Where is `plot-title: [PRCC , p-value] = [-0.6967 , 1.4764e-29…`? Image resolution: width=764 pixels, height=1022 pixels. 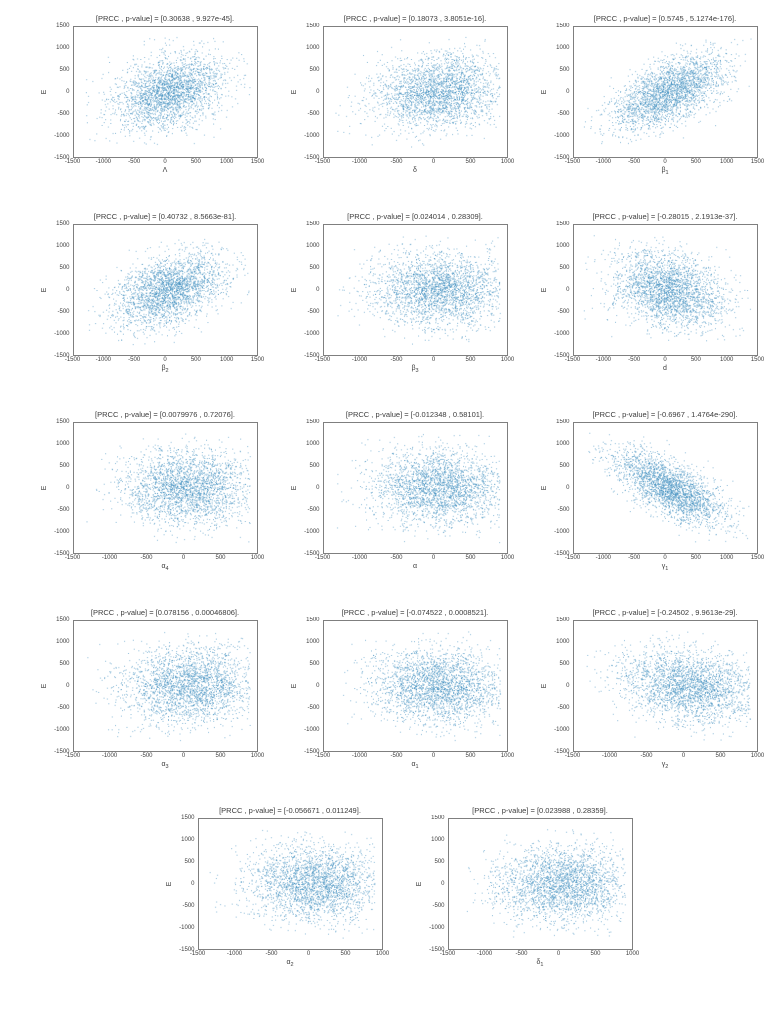 plot-title: [PRCC , p-value] = [-0.6967 , 1.4764e-29… is located at coordinates (665, 414).